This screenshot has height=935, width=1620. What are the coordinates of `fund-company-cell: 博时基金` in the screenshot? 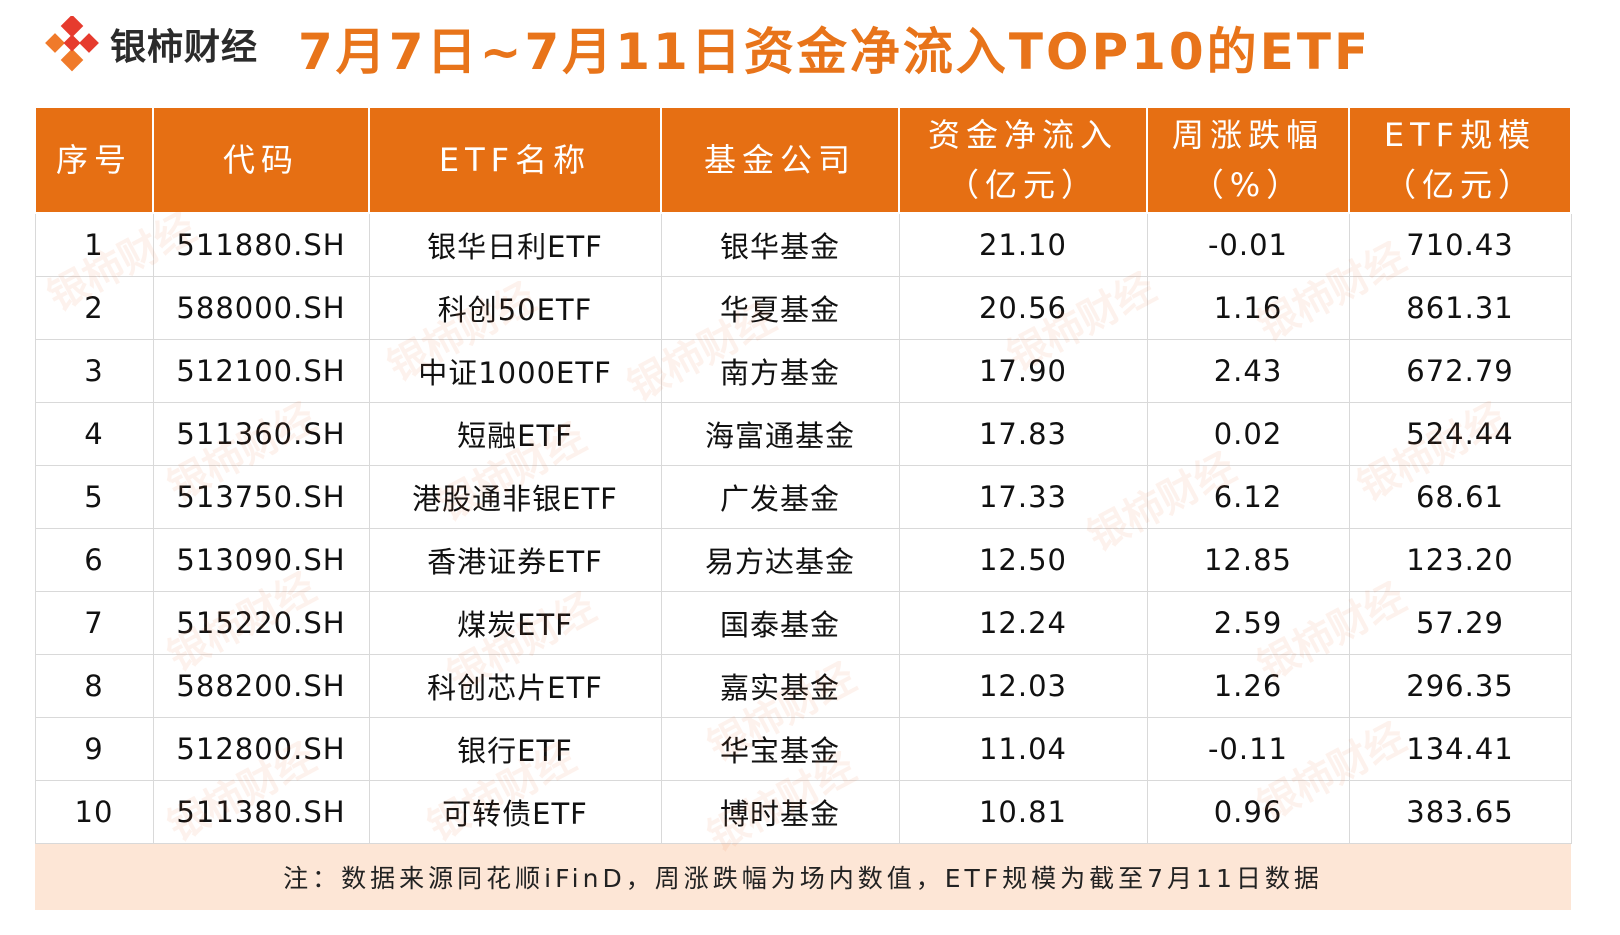 It's located at (780, 811).